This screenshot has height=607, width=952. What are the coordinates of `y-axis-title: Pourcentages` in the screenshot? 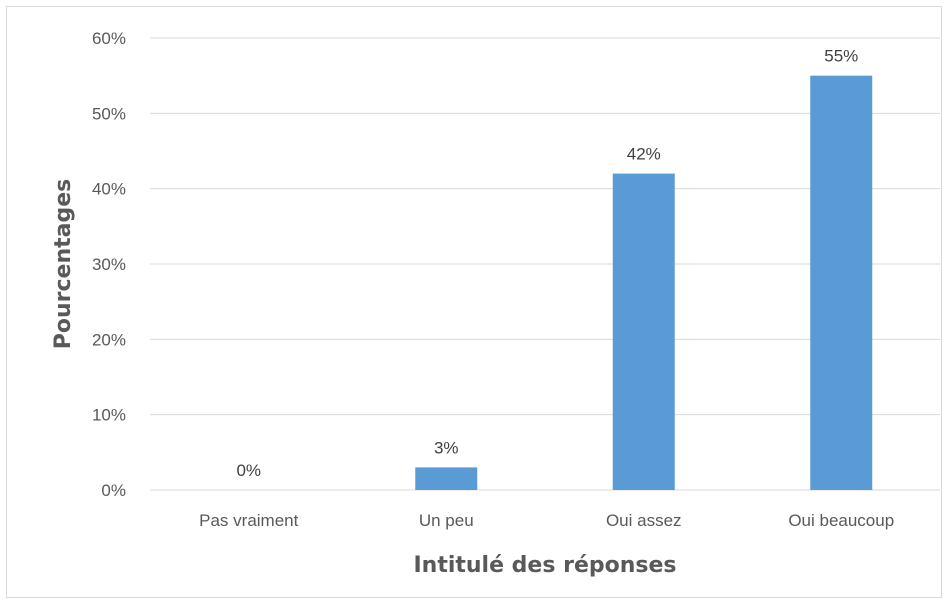 It's located at (63, 264).